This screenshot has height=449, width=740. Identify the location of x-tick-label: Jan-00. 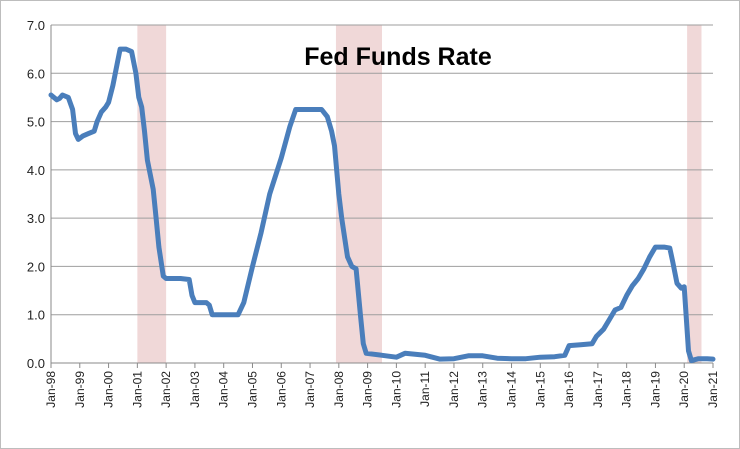
(109, 389).